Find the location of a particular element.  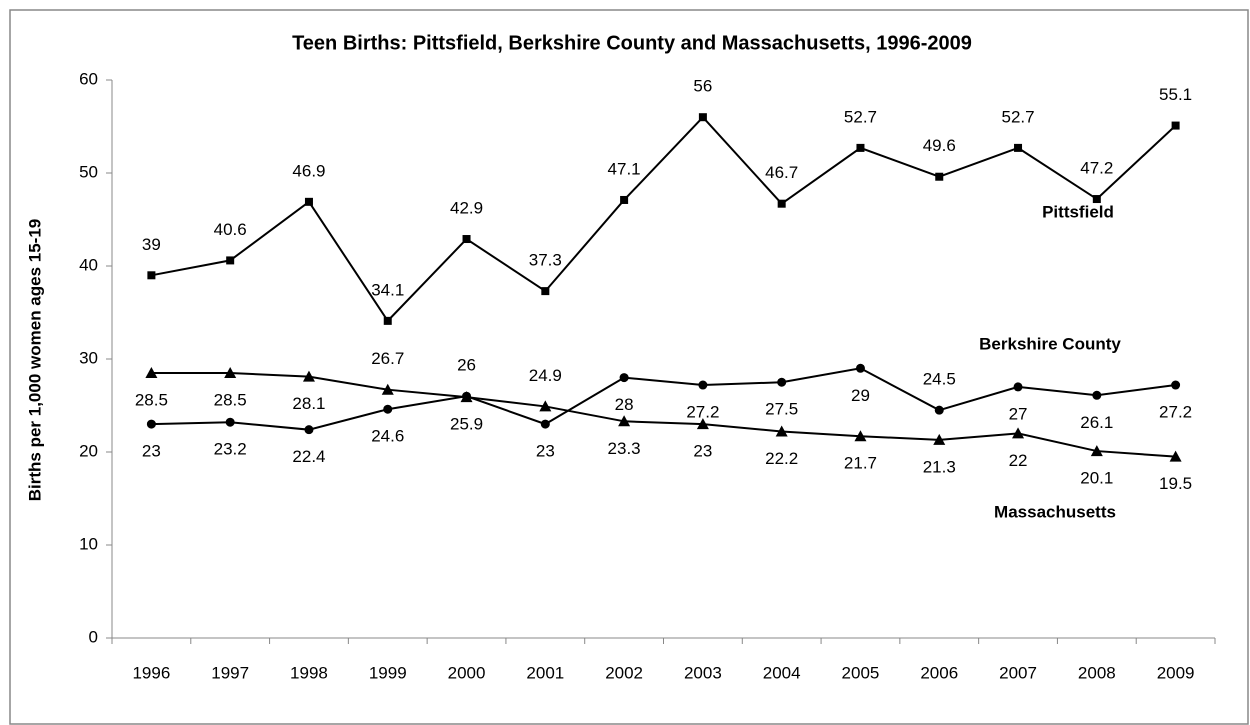

data-label: 49.6 is located at coordinates (939, 145).